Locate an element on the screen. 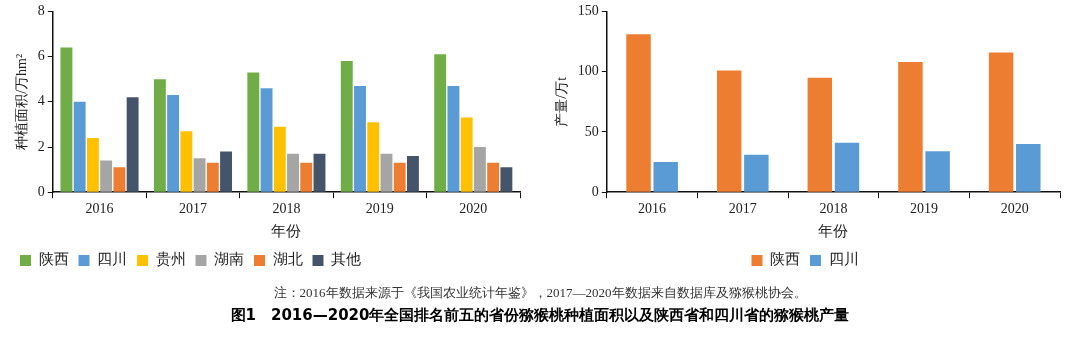 This screenshot has width=1080, height=341. y-tick-label: 4 is located at coordinates (41, 101).